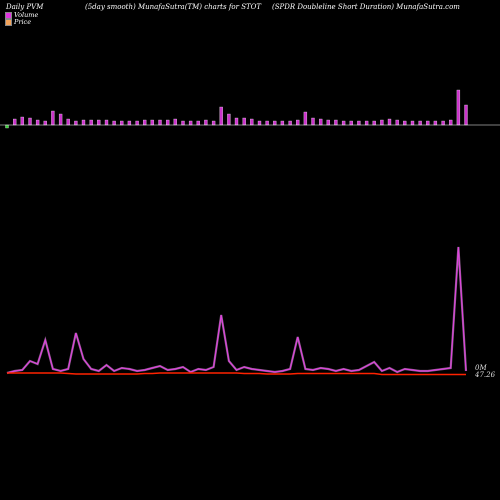 This screenshot has width=500, height=500. Describe the element at coordinates (8, 15) in the screenshot. I see `legend-volume-swatch` at that location.